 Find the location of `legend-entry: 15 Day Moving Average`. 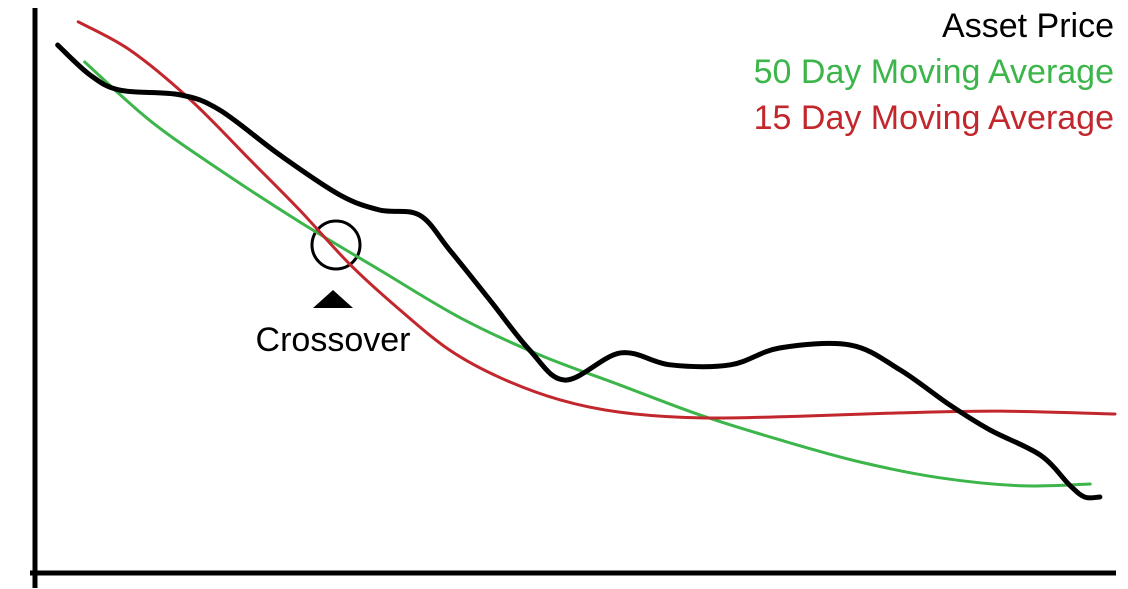

legend-entry: 15 Day Moving Average is located at coordinates (934, 118).